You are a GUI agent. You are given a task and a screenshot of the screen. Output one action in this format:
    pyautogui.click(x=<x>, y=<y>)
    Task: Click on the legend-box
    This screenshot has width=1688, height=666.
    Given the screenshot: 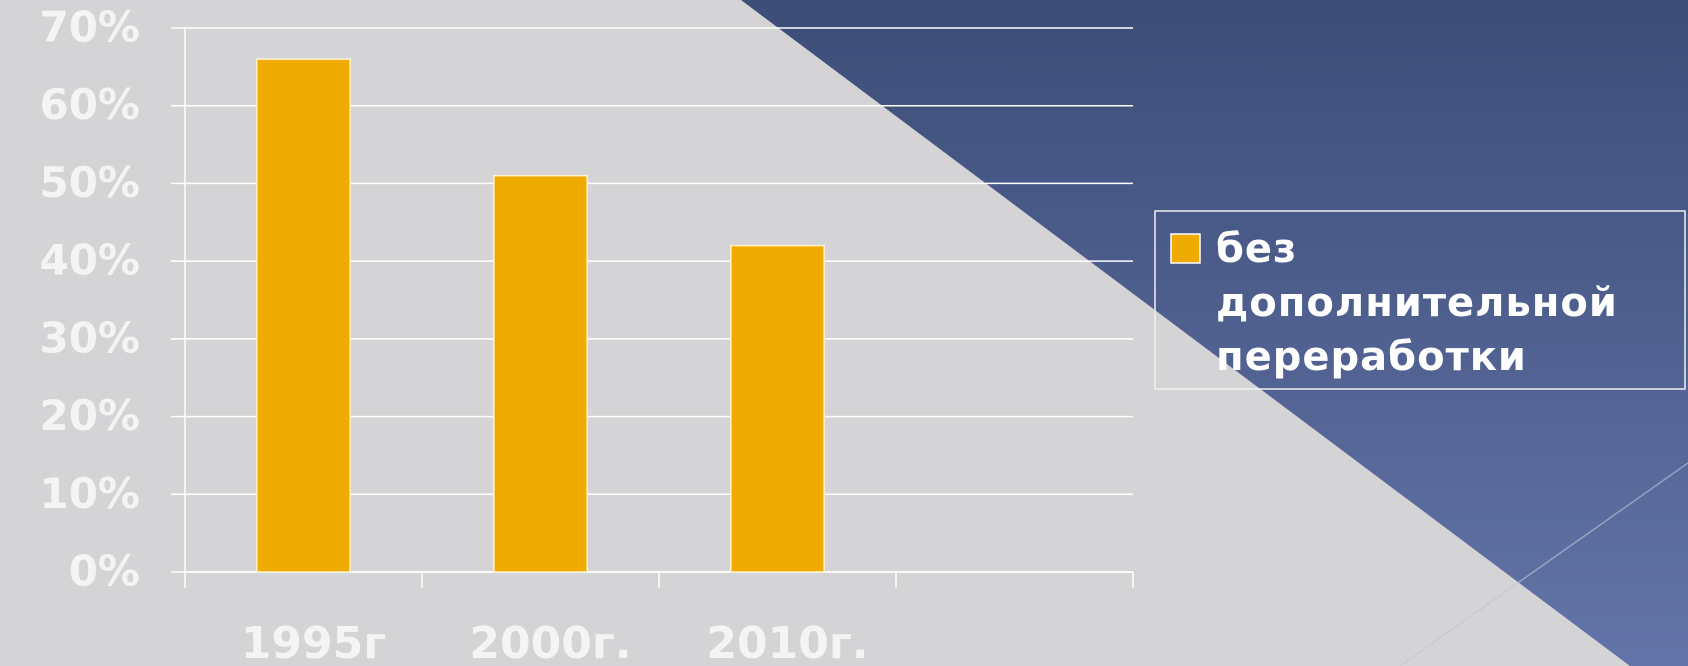 What is the action you would take?
    pyautogui.click(x=1420, y=300)
    